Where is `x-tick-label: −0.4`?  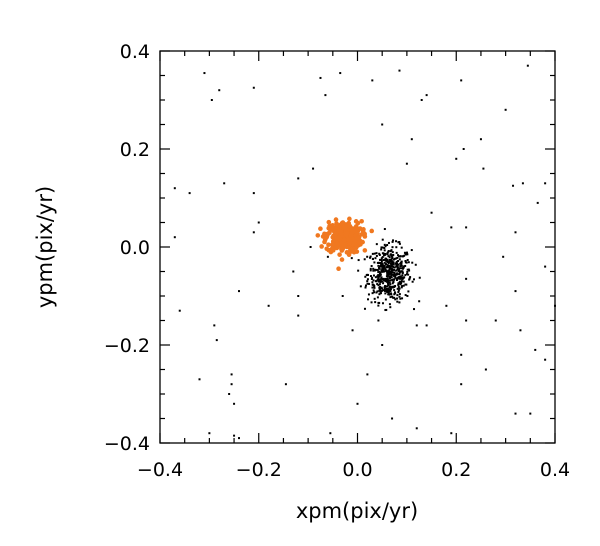
x-tick-label: −0.4 is located at coordinates (160, 470).